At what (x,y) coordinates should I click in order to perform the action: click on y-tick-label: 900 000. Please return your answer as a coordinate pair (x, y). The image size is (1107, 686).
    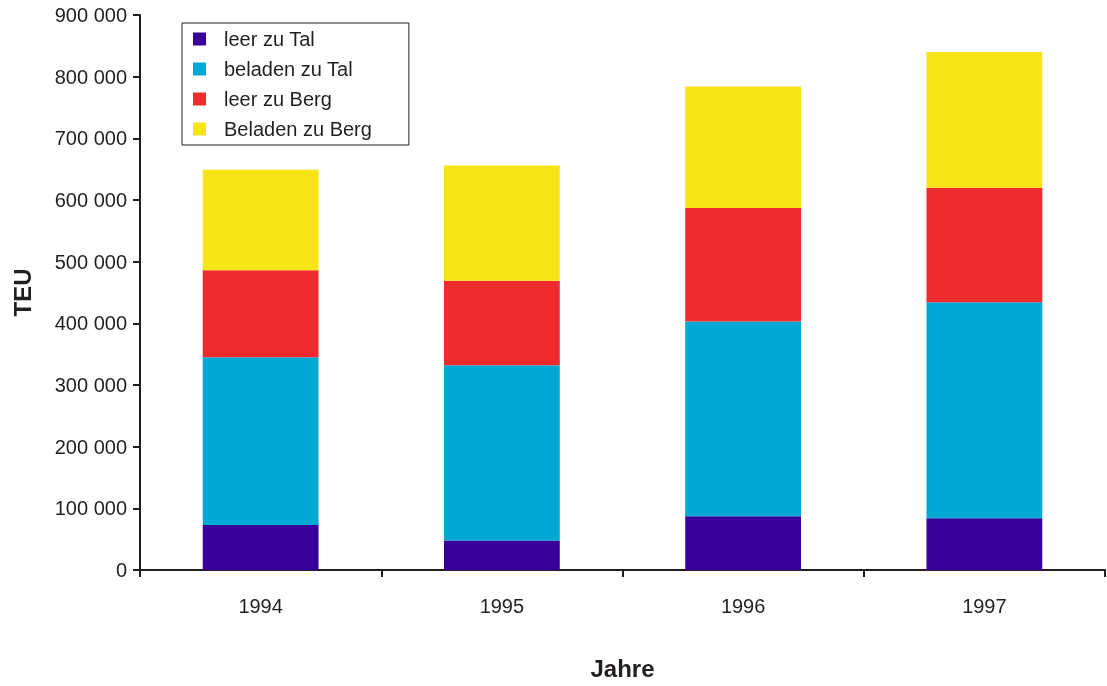
    Looking at the image, I should click on (90, 15).